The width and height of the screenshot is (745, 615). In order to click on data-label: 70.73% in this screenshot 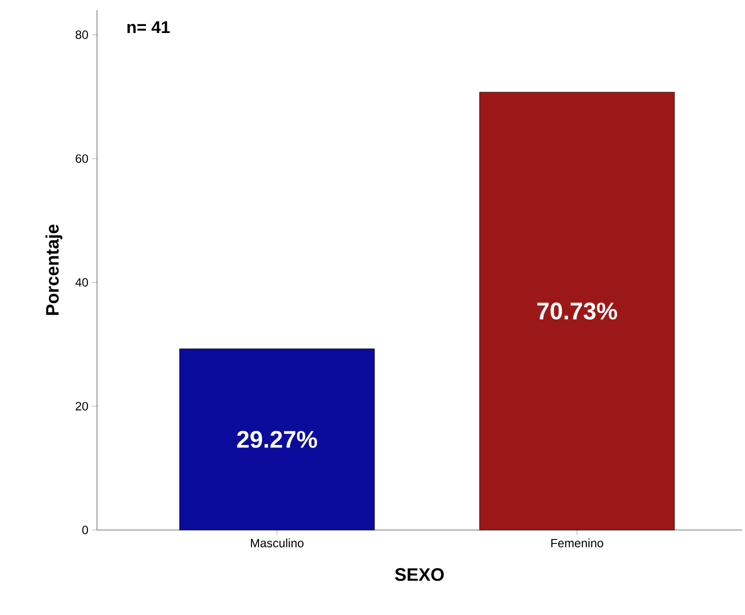, I will do `click(577, 311)`.